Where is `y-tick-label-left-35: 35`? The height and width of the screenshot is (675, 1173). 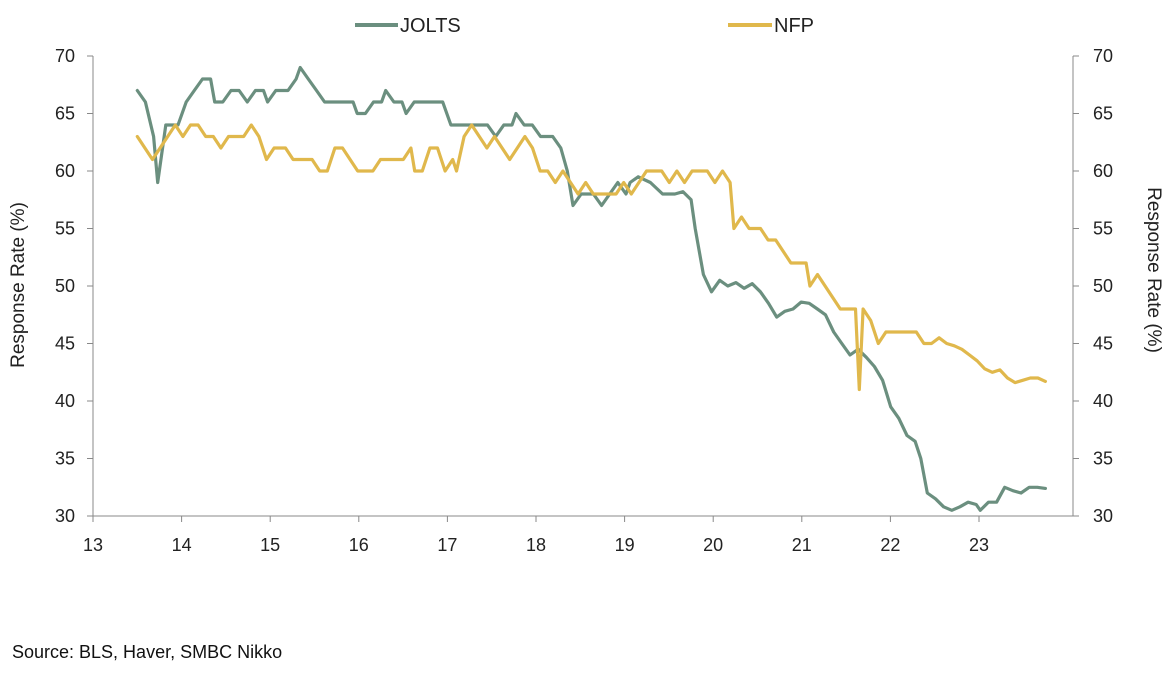
y-tick-label-left-35: 35 is located at coordinates (65, 459).